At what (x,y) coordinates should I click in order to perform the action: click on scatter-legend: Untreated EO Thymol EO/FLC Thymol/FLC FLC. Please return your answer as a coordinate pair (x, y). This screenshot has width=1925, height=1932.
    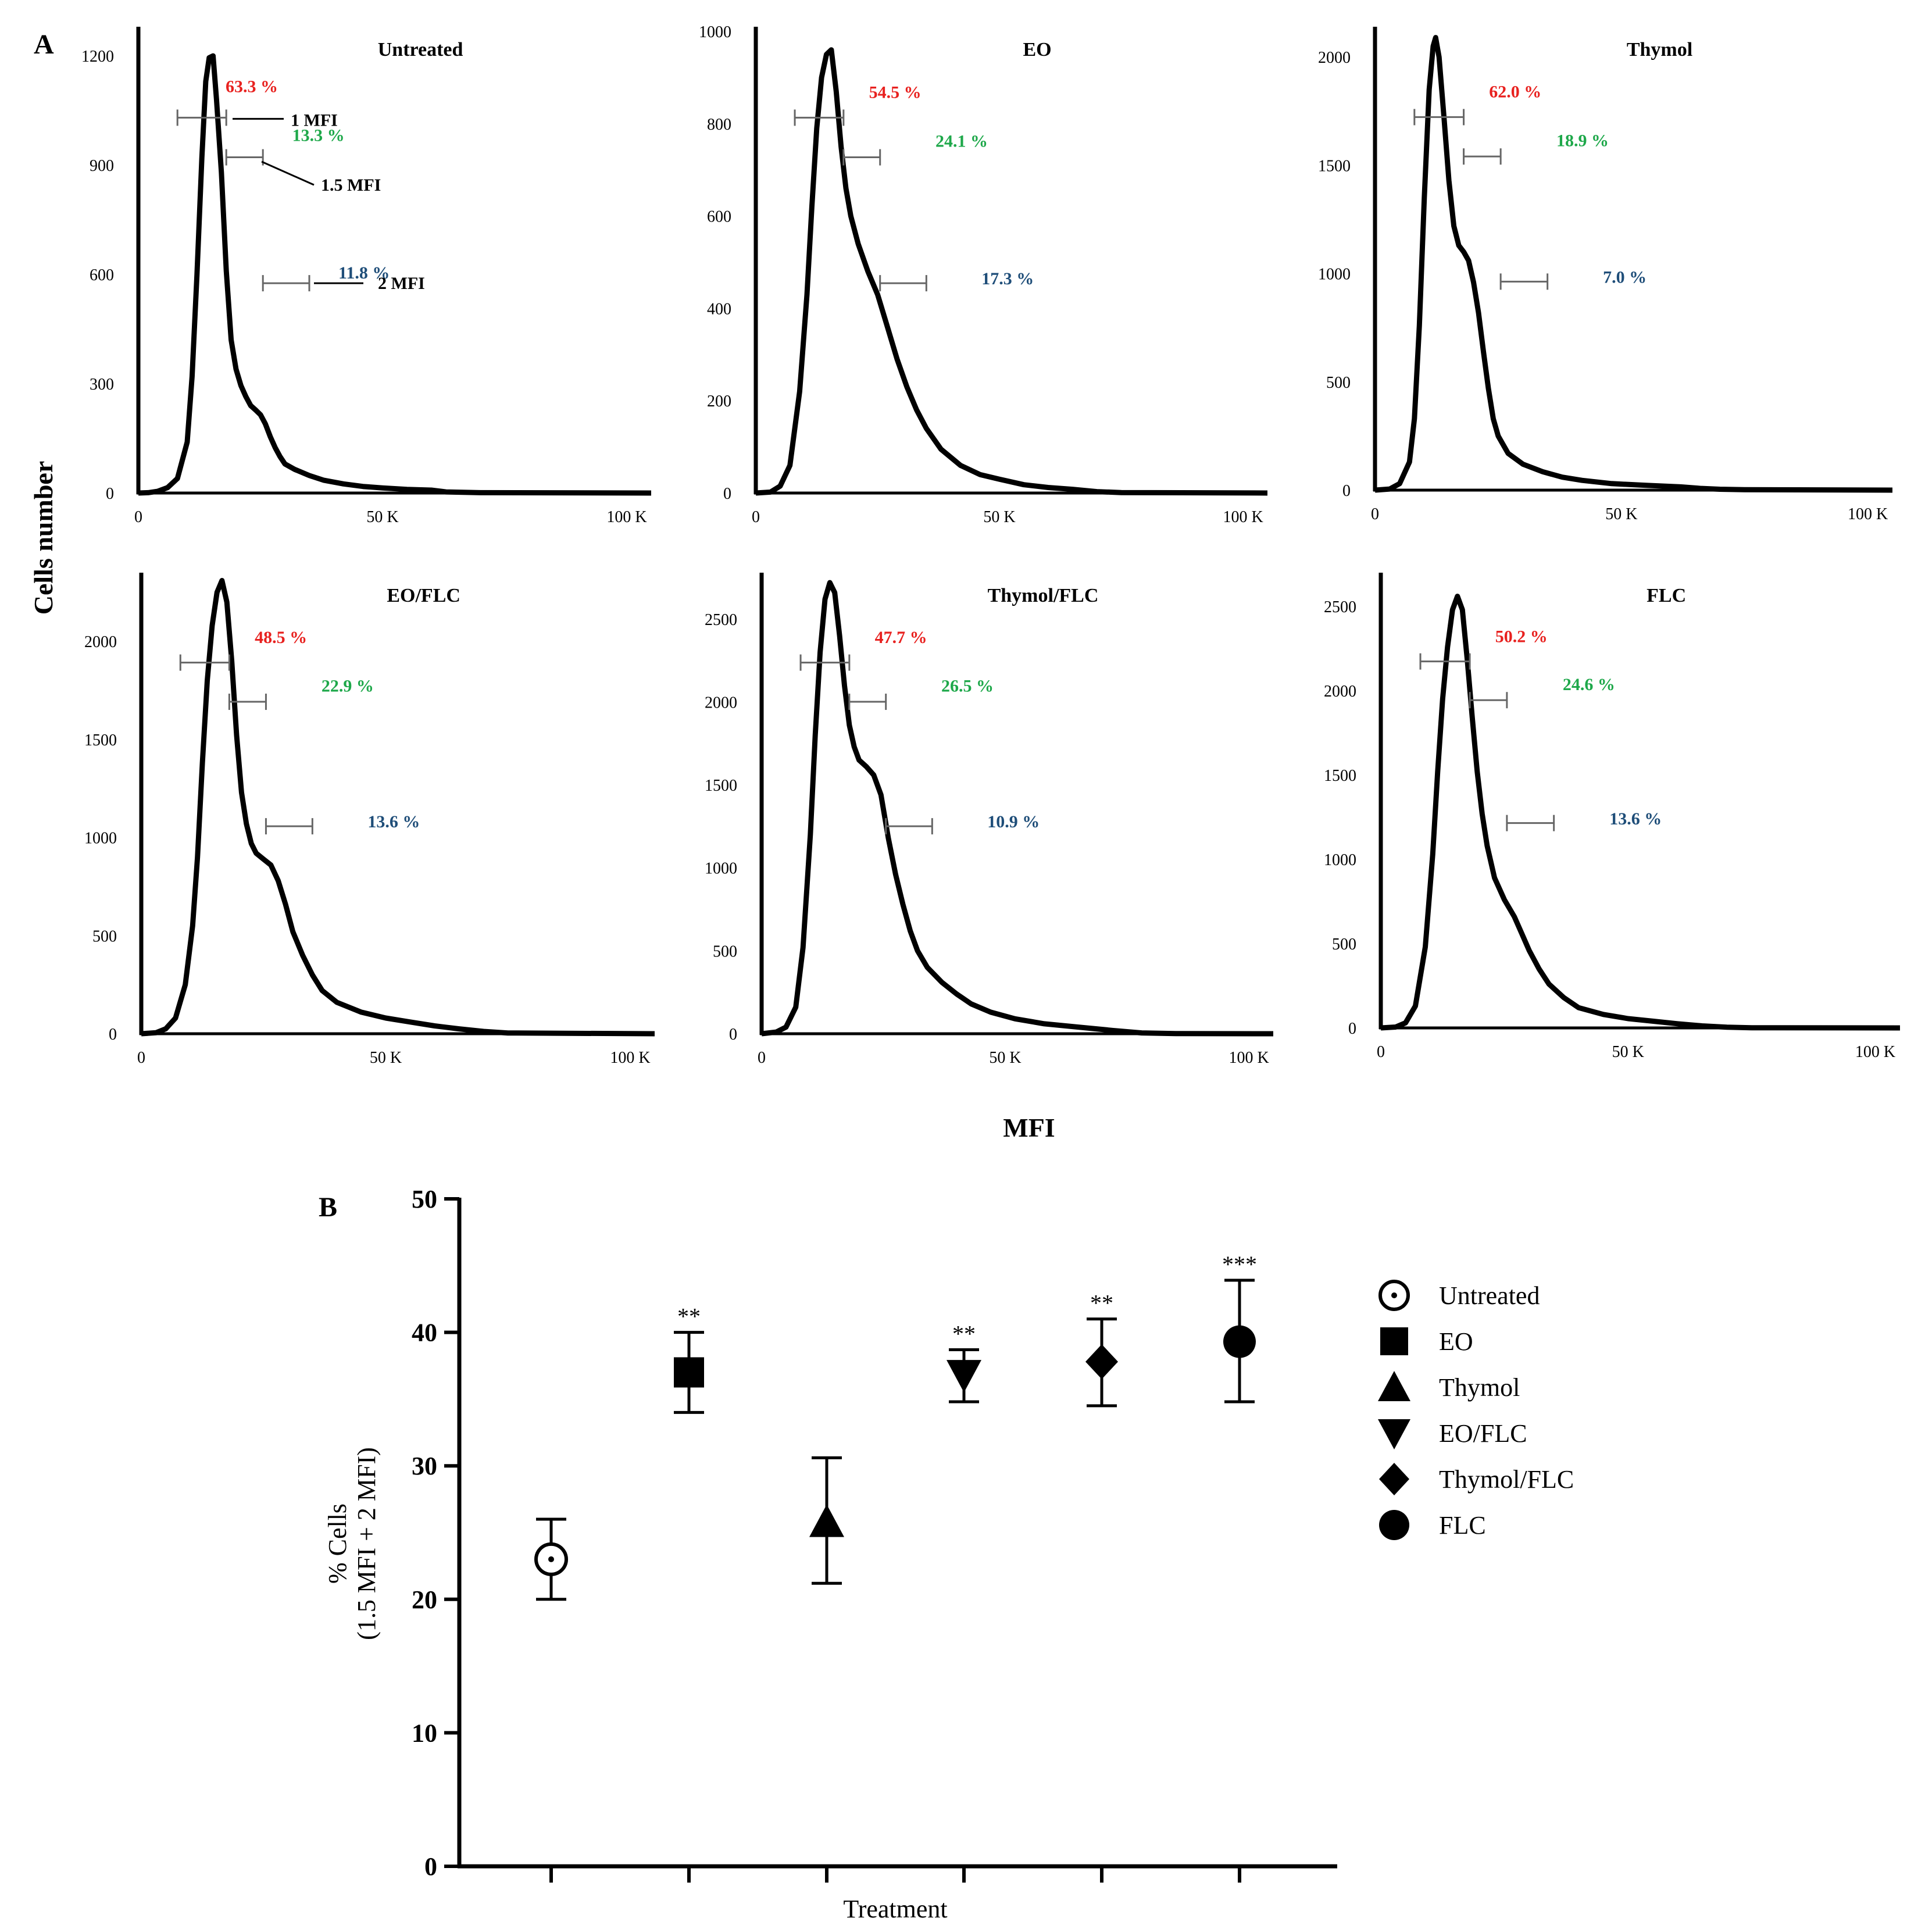
    Looking at the image, I should click on (1476, 1410).